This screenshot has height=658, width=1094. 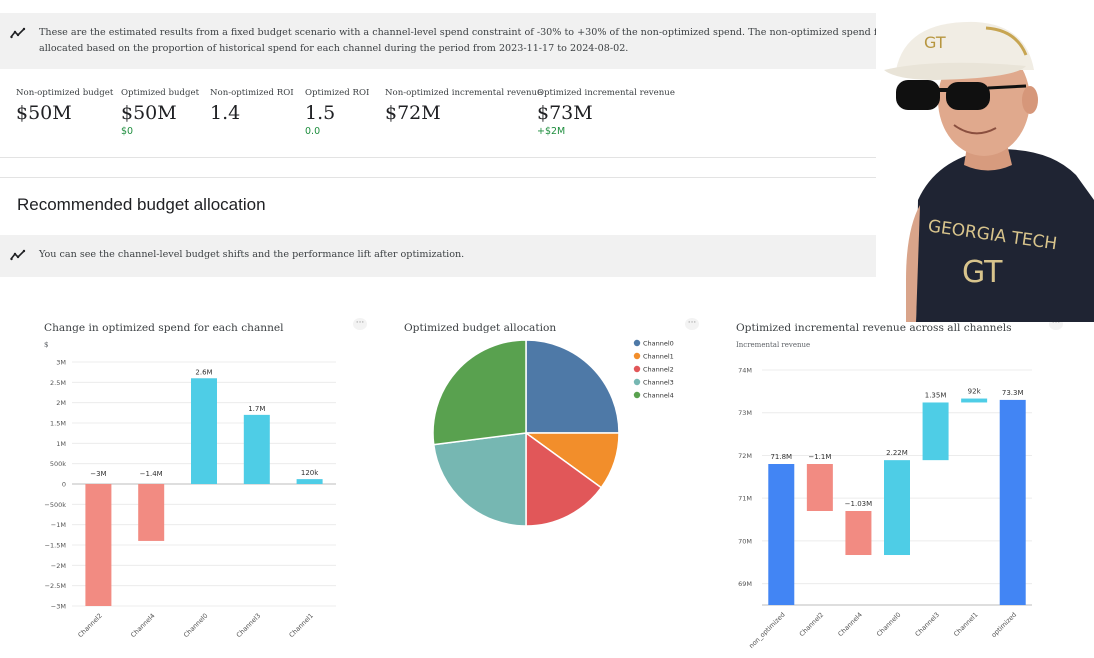 I want to click on metric-value: $73M, so click(x=565, y=113).